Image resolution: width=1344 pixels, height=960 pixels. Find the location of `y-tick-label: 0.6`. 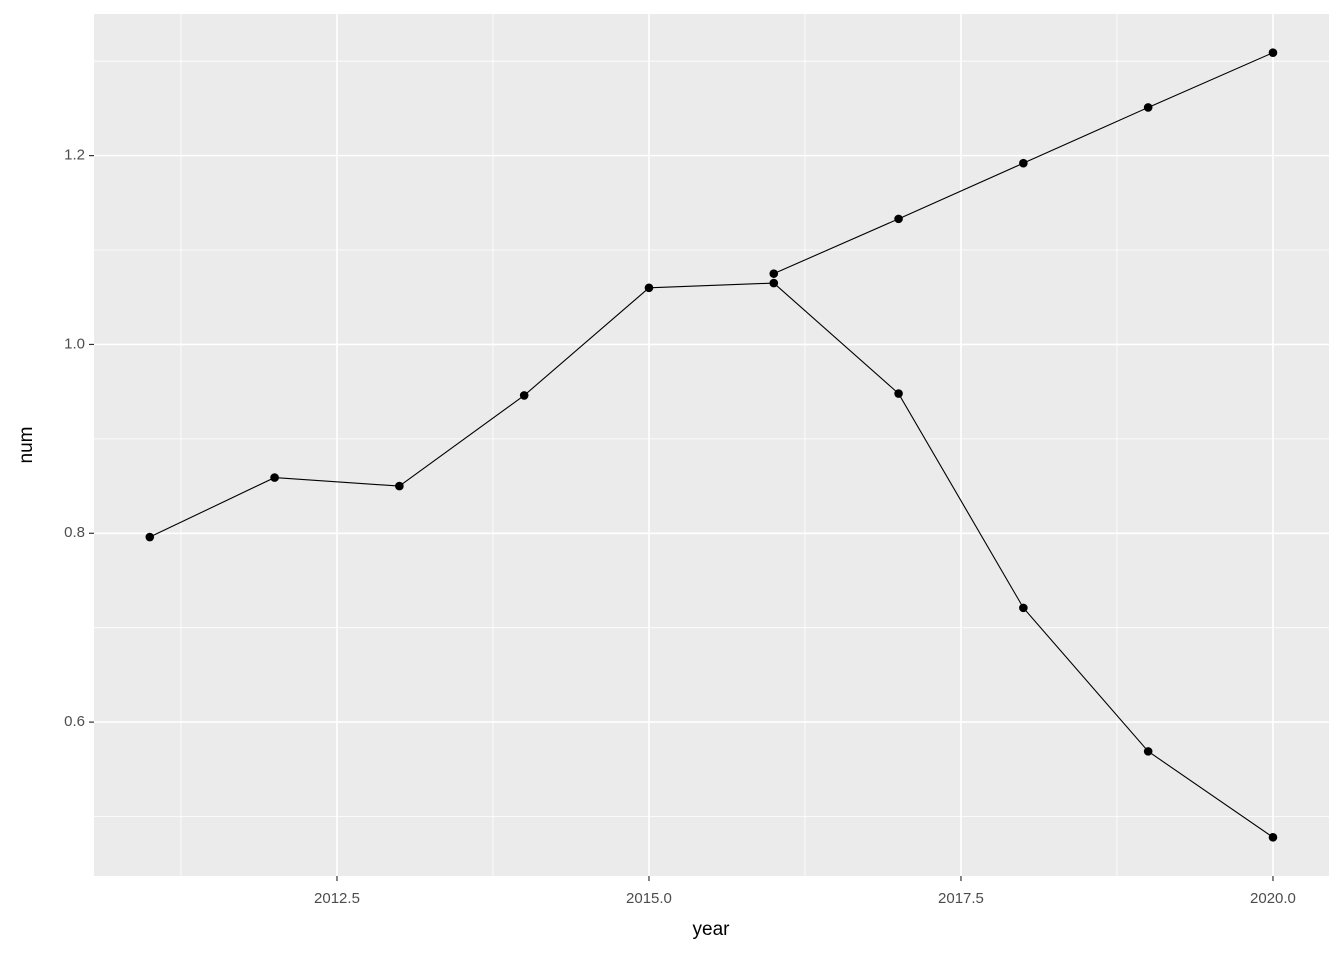

y-tick-label: 0.6 is located at coordinates (74, 721).